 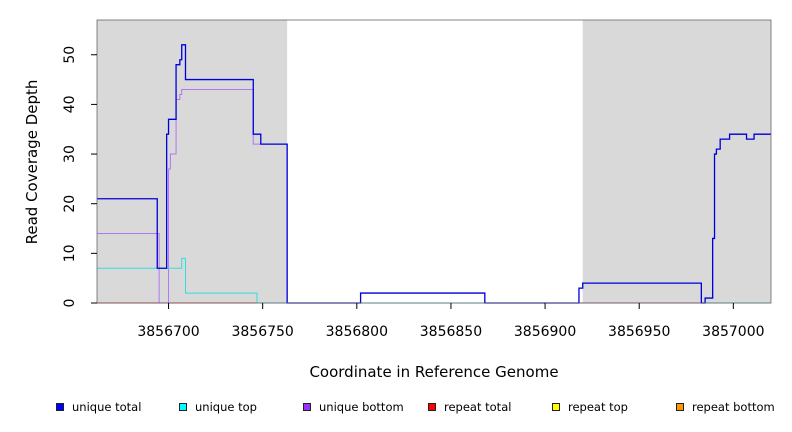 What do you see at coordinates (168, 332) in the screenshot?
I see `x-tick-label: 3856700` at bounding box center [168, 332].